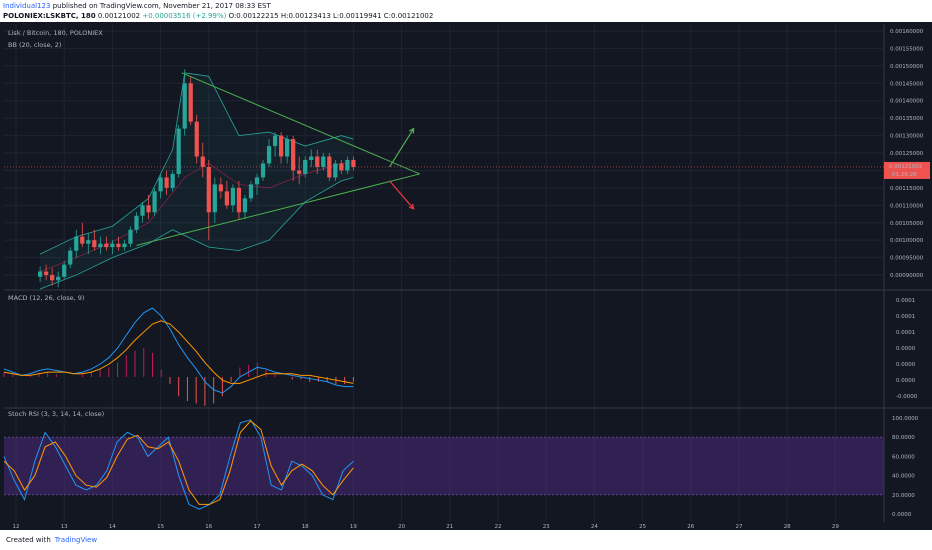 The height and width of the screenshot is (550, 932). What do you see at coordinates (904, 175) in the screenshot?
I see `countdown-label: 01:26:26` at bounding box center [904, 175].